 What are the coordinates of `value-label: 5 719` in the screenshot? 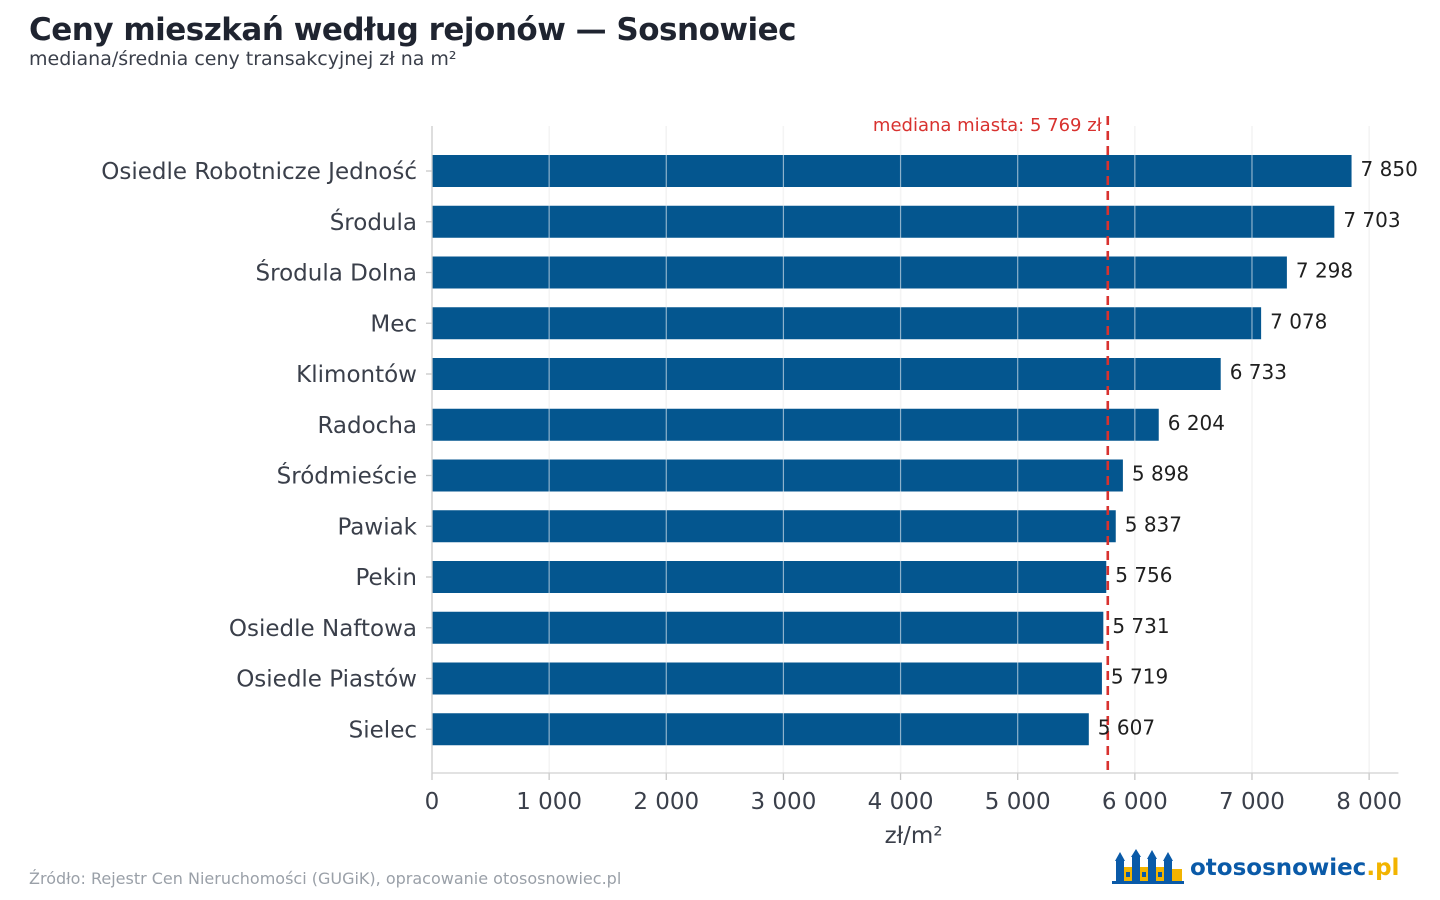 It's located at (1139, 677).